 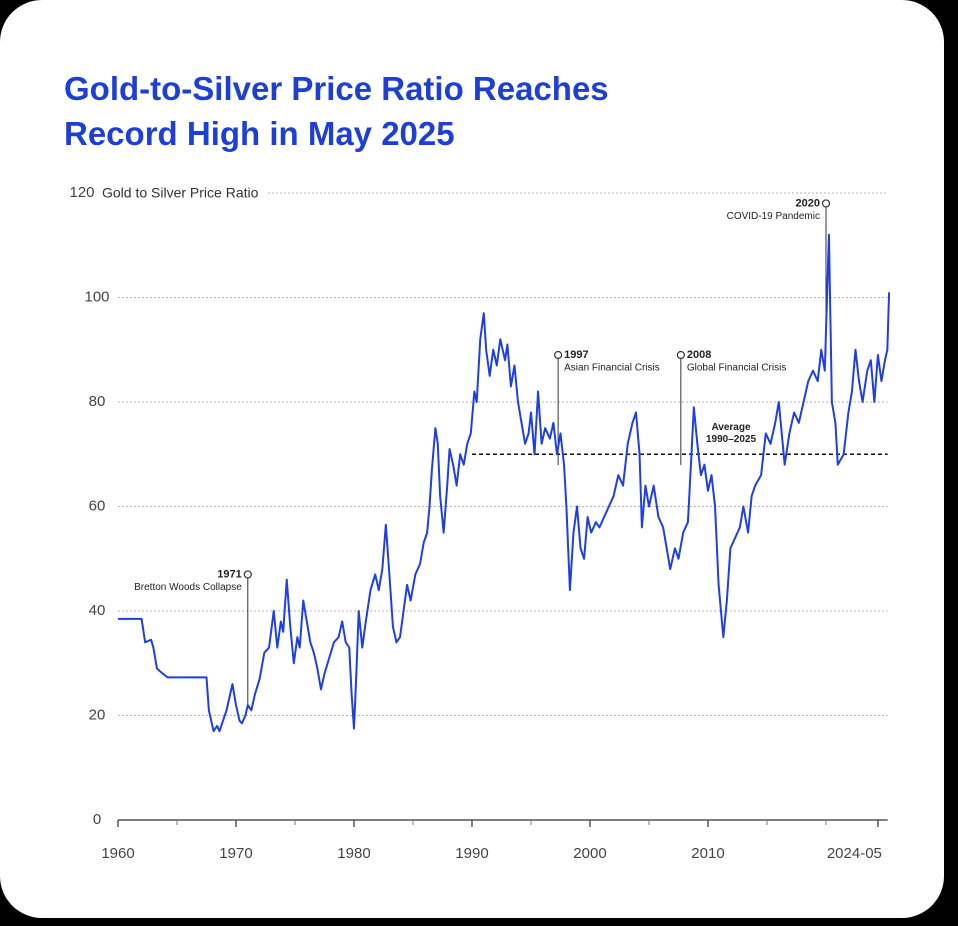 I want to click on average-label: 1990–2025, so click(x=731, y=439).